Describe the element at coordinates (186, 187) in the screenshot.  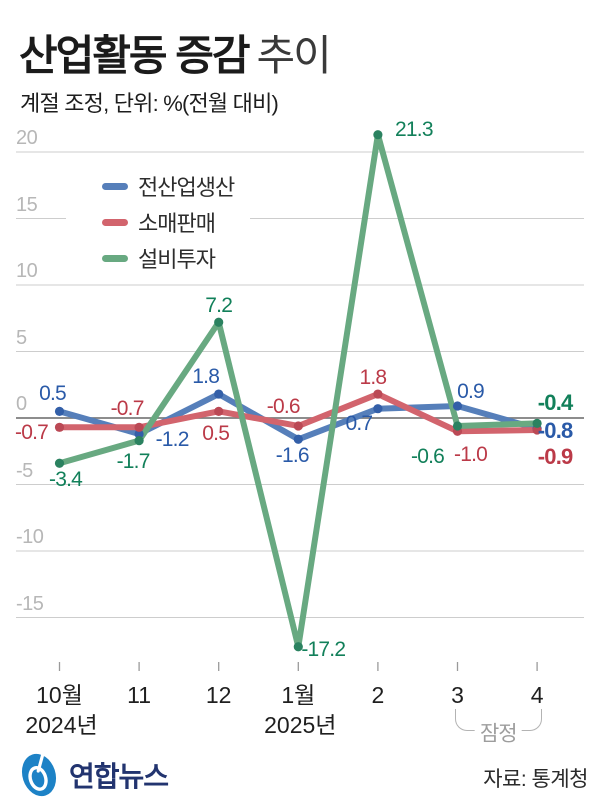
I see `legend-label: 전산업생산` at that location.